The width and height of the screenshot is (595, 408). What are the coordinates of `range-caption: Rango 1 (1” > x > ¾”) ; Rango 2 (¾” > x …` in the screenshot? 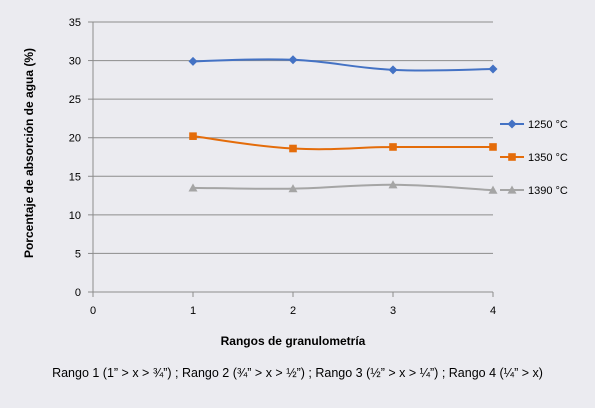 It's located at (297, 373).